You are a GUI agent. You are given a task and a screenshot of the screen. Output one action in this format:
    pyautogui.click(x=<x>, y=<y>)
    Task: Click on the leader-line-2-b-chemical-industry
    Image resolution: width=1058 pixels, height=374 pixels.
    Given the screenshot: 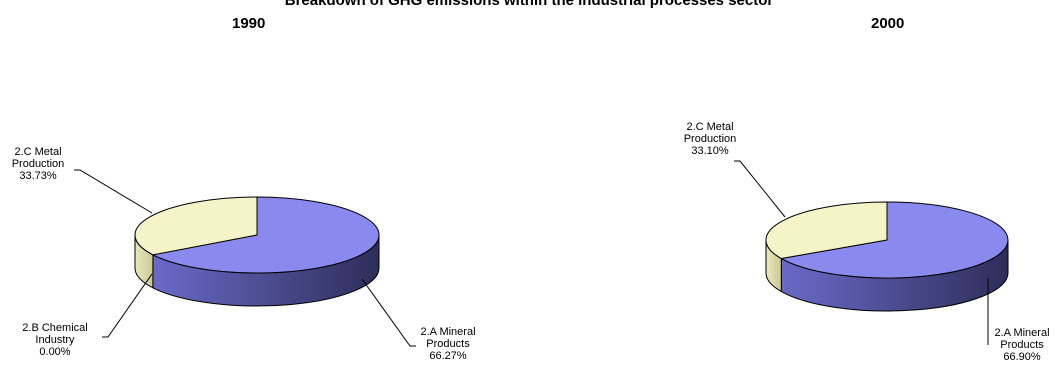 What is the action you would take?
    pyautogui.click(x=127, y=305)
    